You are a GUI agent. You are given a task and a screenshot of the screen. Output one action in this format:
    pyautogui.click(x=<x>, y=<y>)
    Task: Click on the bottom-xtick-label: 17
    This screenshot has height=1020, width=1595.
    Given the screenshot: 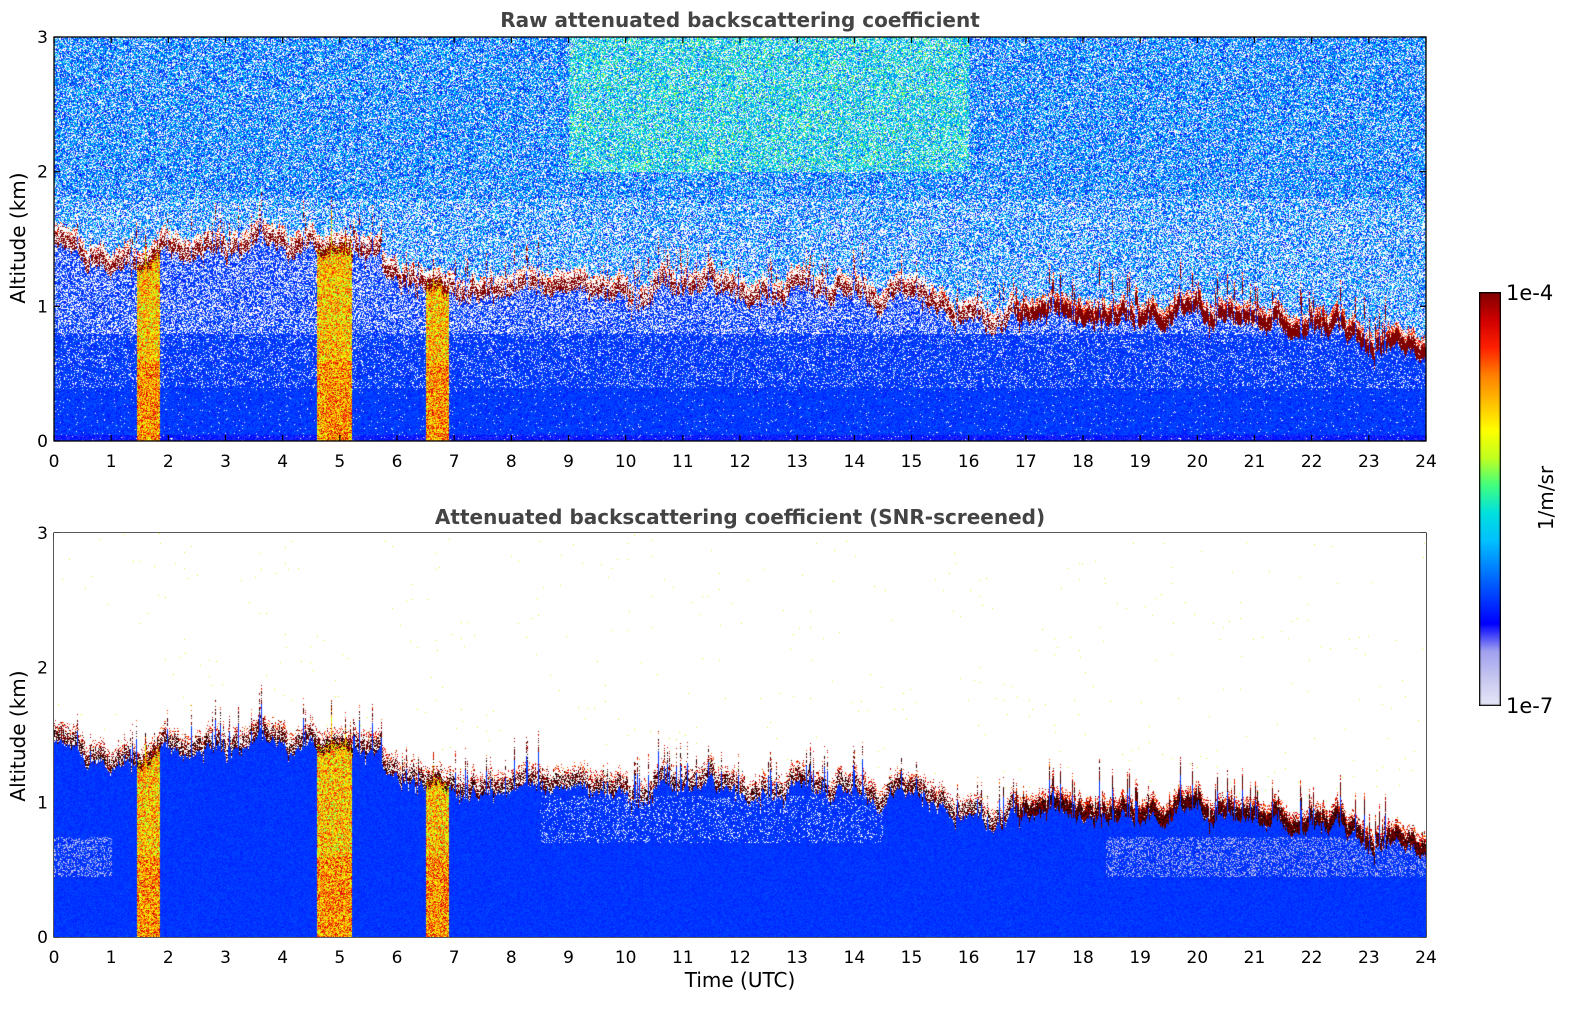 What is the action you would take?
    pyautogui.click(x=1026, y=958)
    